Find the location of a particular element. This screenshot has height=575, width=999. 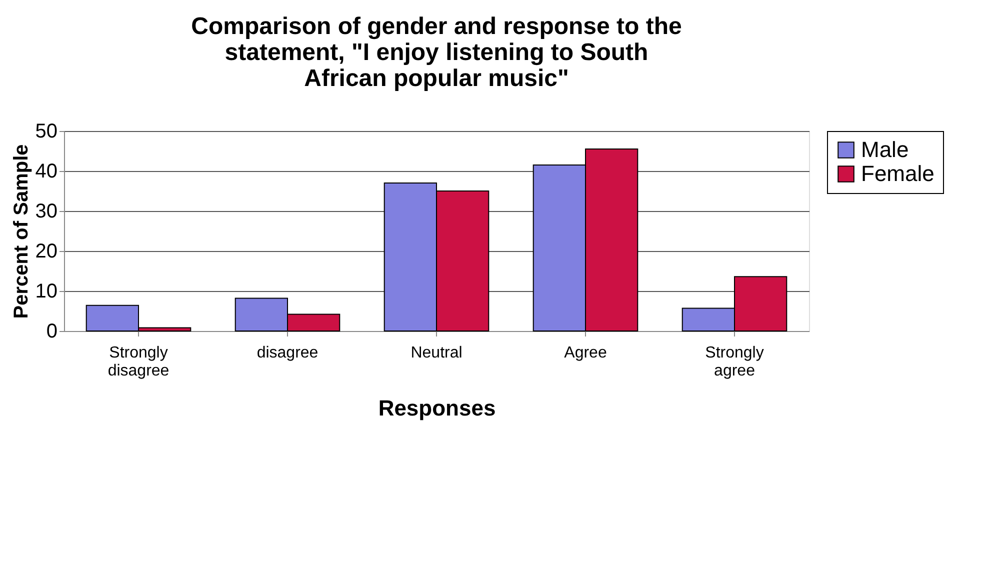

legend-label: Male is located at coordinates (885, 149).